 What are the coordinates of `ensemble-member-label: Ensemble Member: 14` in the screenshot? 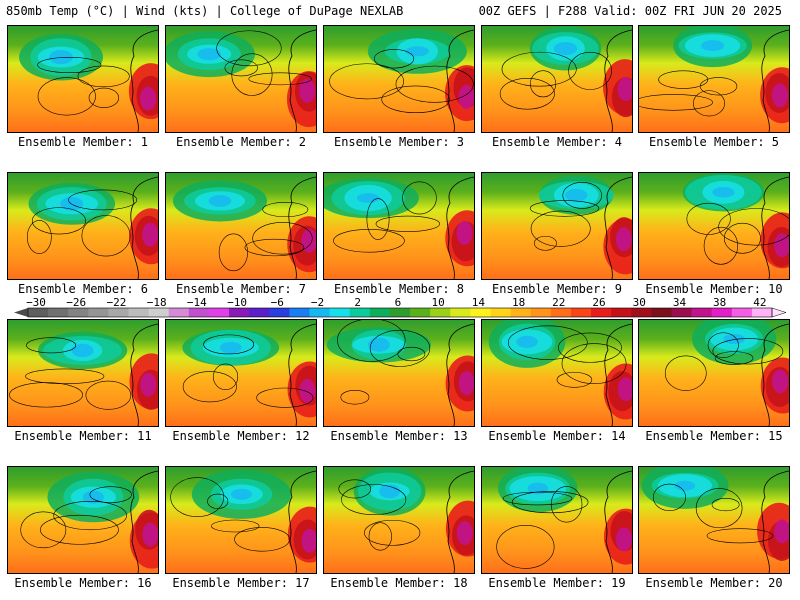 It's located at (557, 436).